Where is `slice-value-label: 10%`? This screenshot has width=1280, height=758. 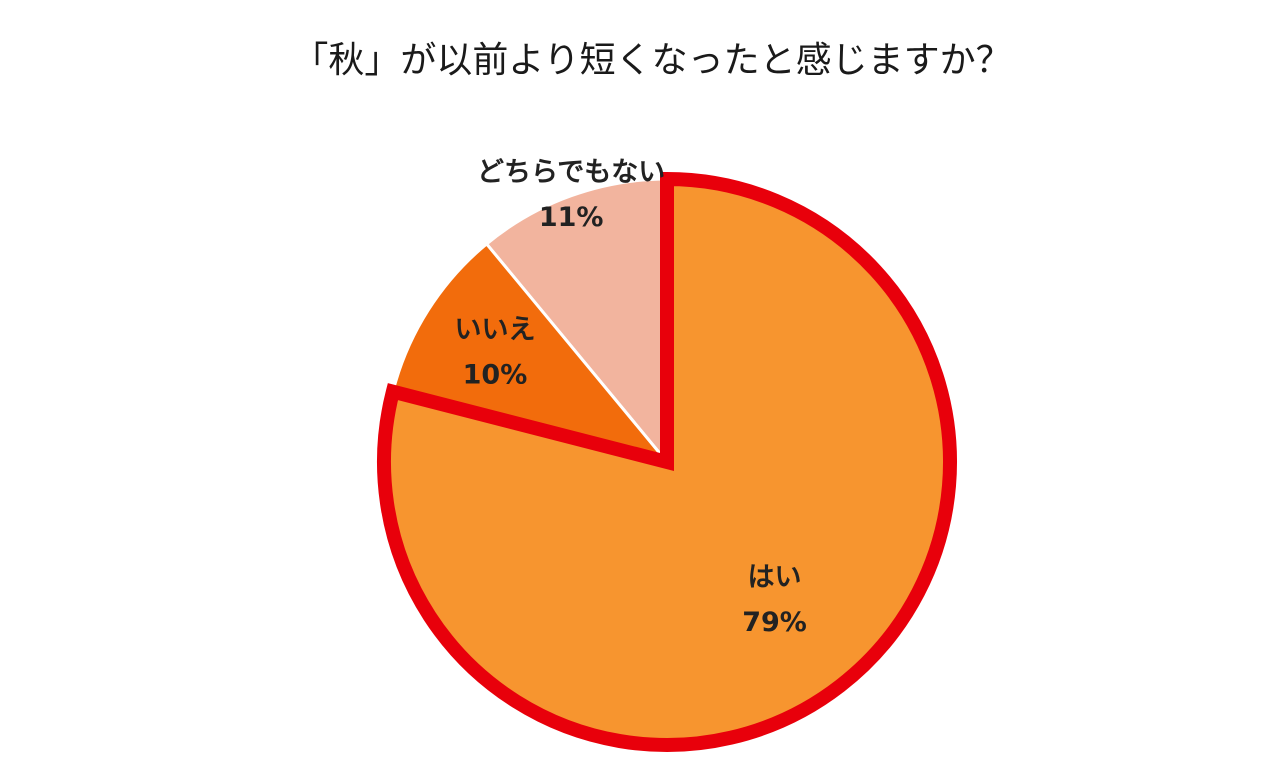 slice-value-label: 10% is located at coordinates (495, 374).